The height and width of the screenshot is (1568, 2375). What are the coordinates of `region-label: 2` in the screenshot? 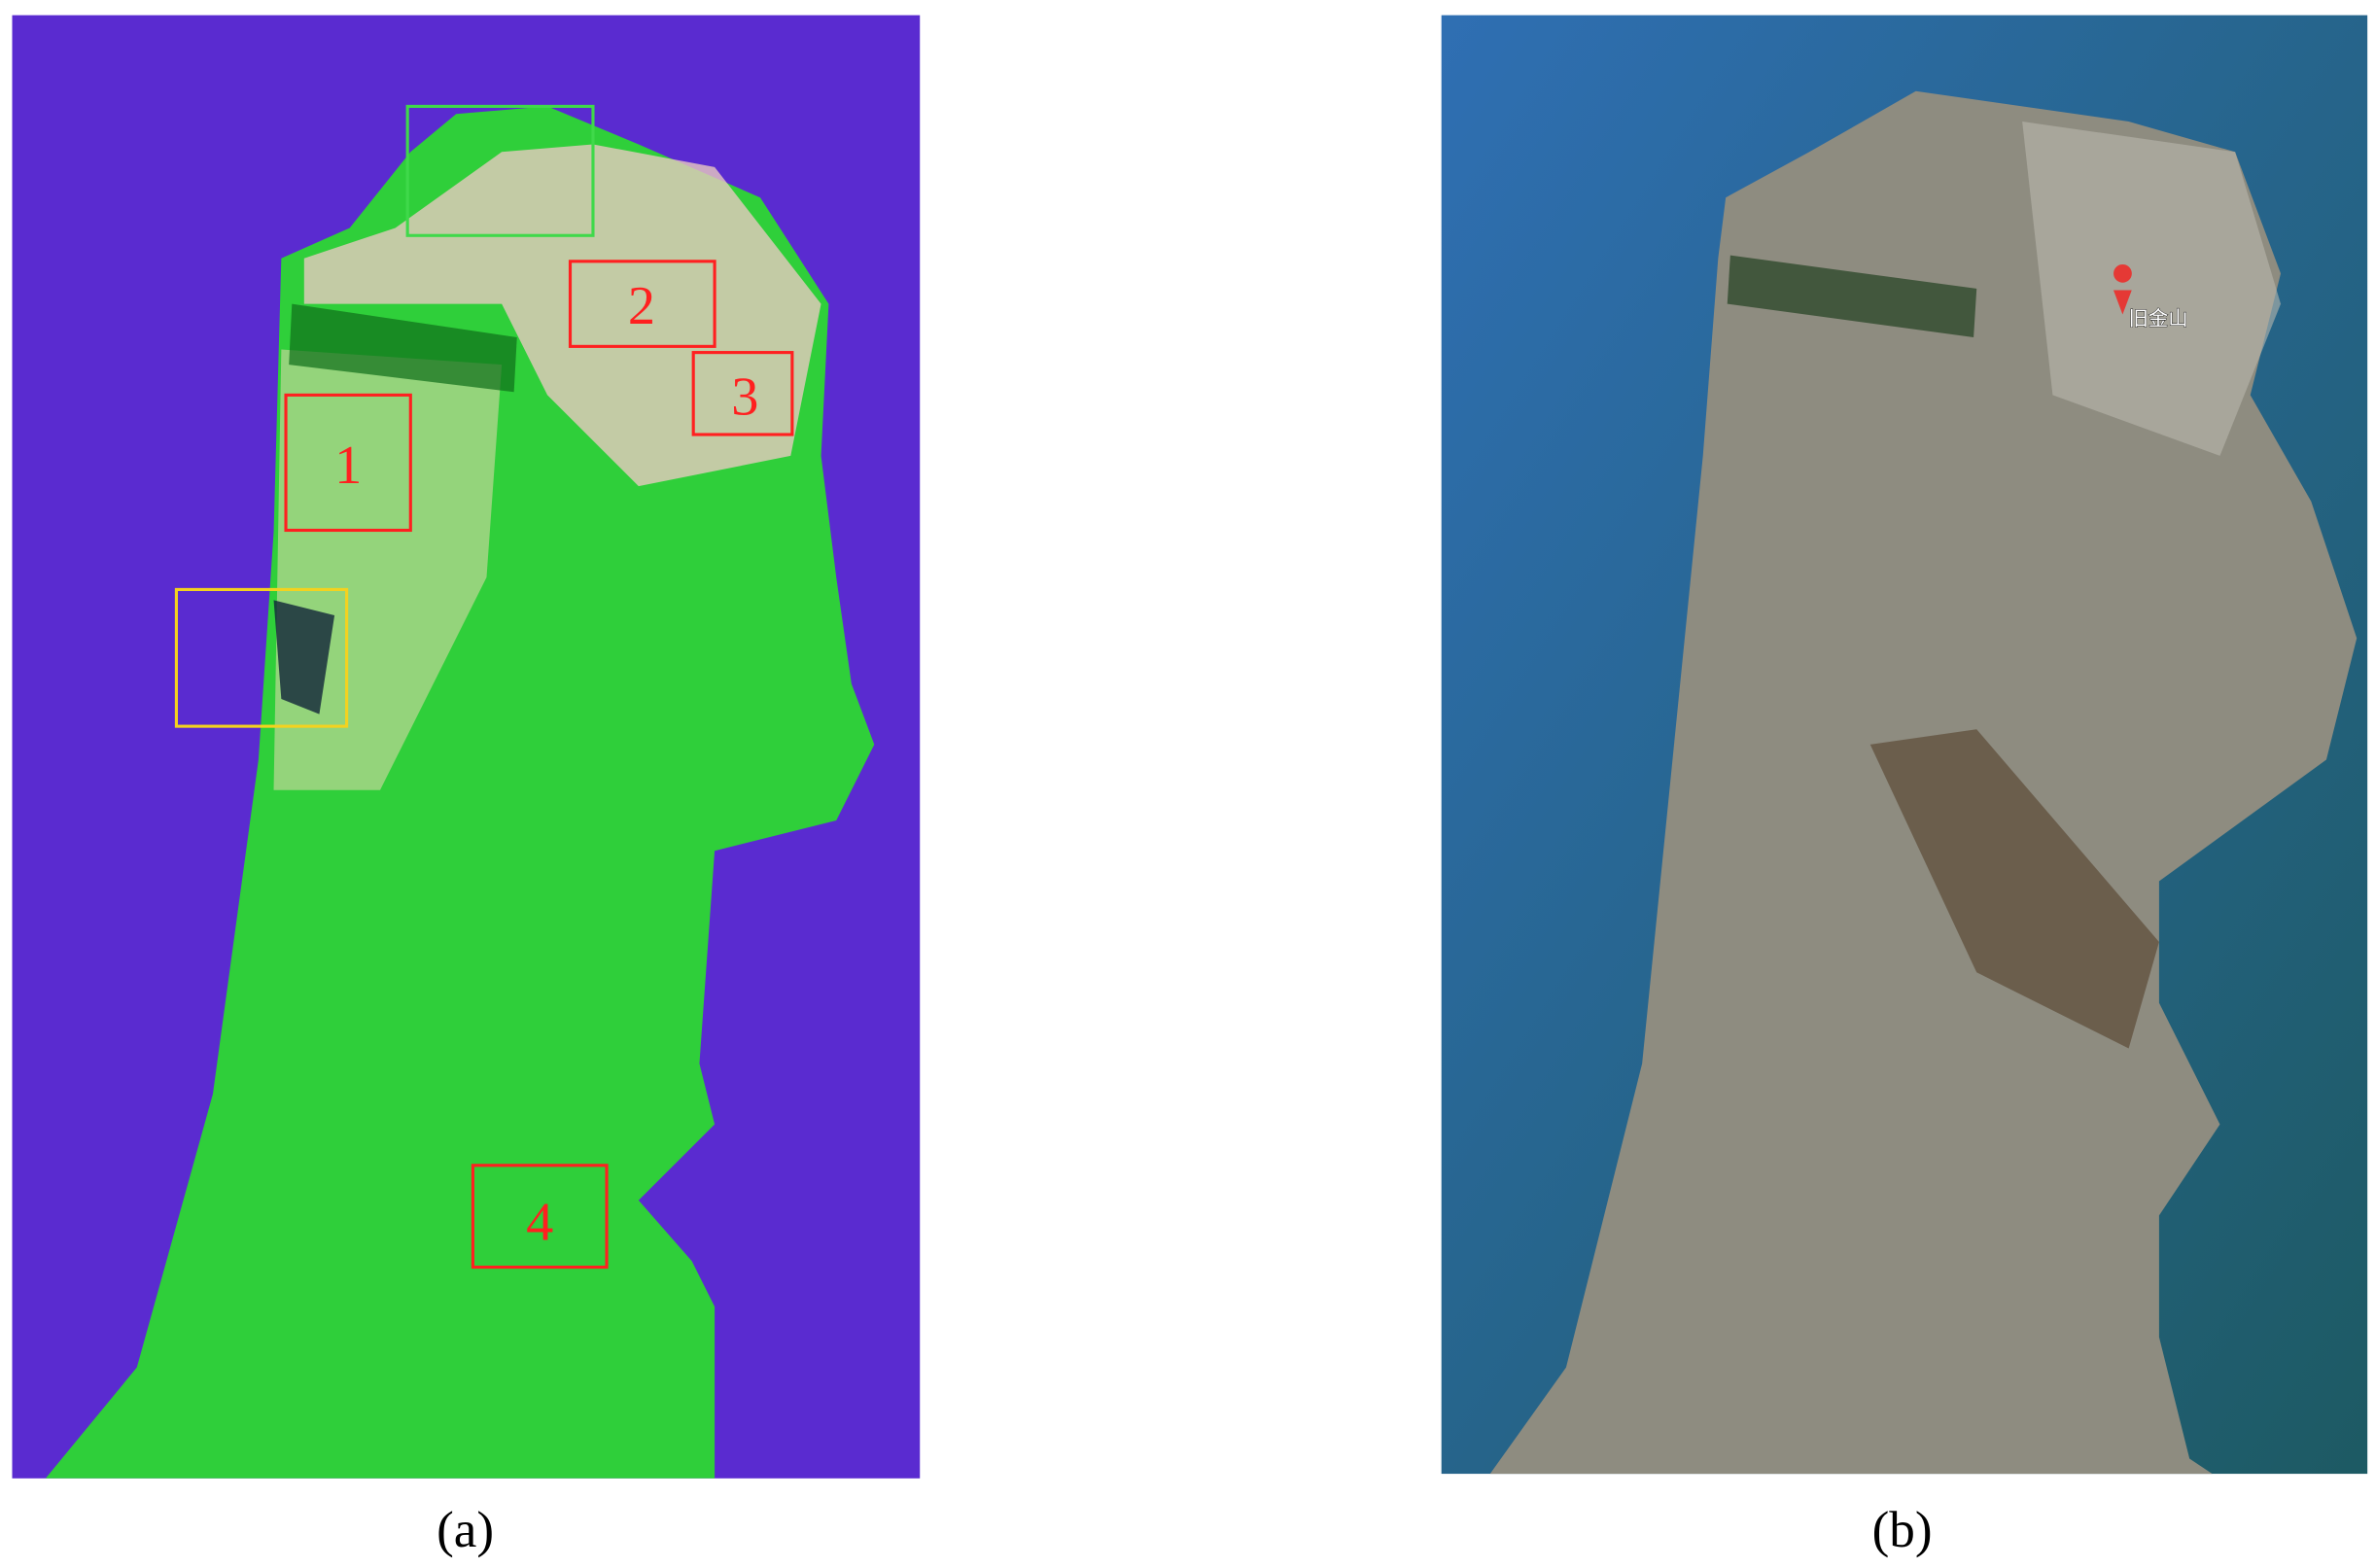 It's located at (641, 306).